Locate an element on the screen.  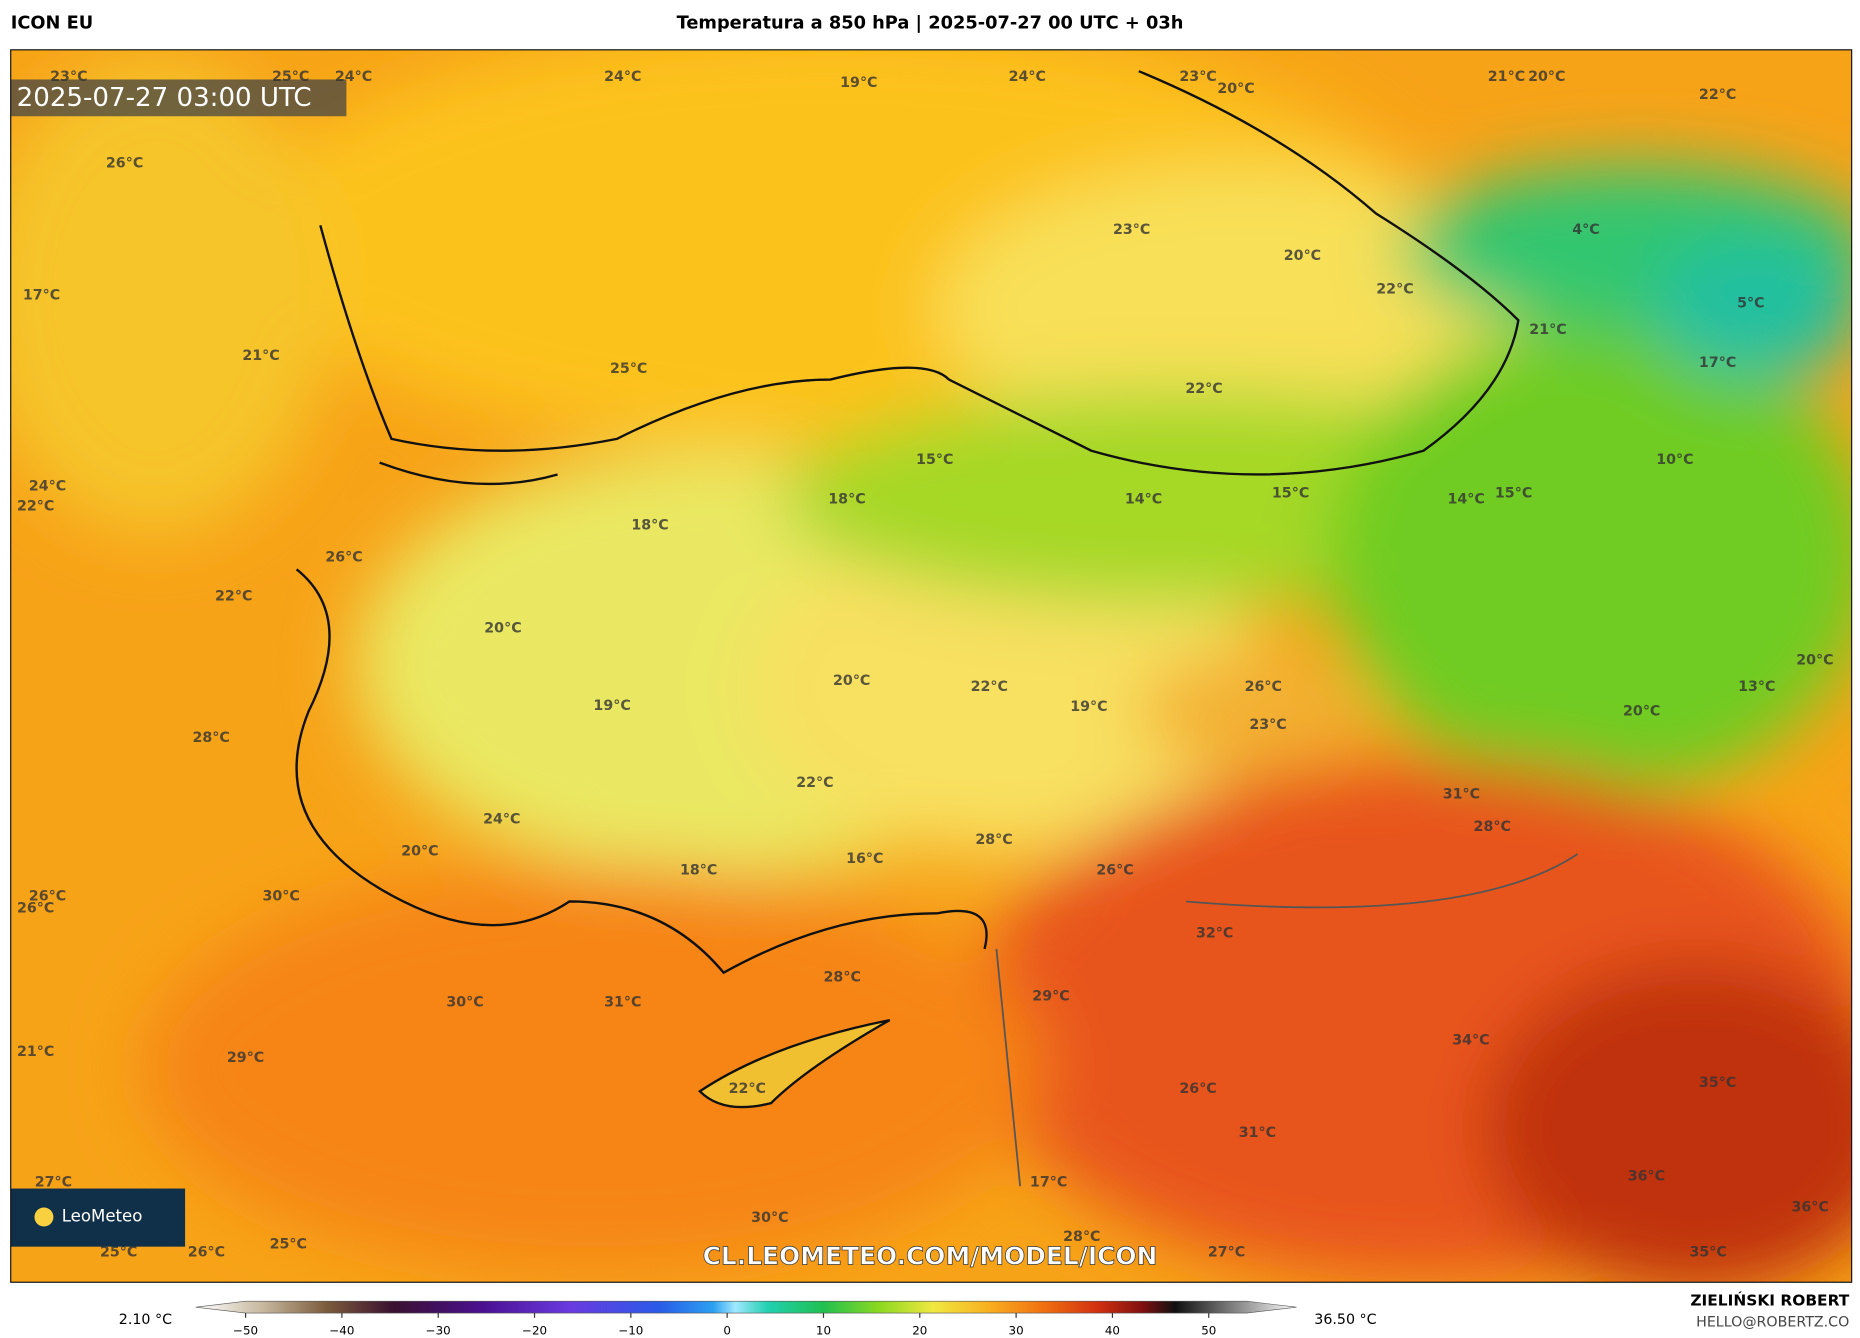
timestamp: 2025-07-27 03:00 UTC is located at coordinates (164, 98).